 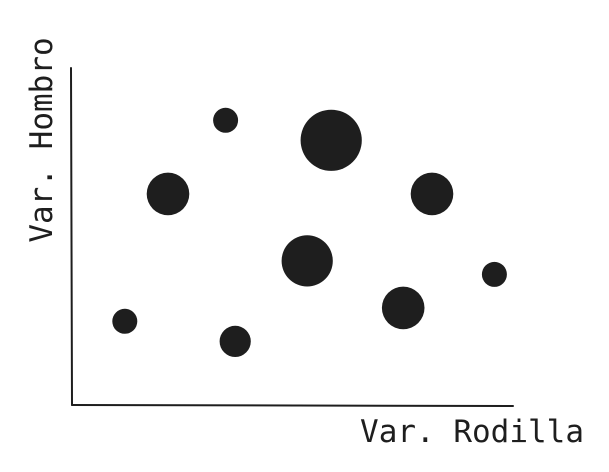 What do you see at coordinates (292, 405) in the screenshot?
I see `x-axis-line` at bounding box center [292, 405].